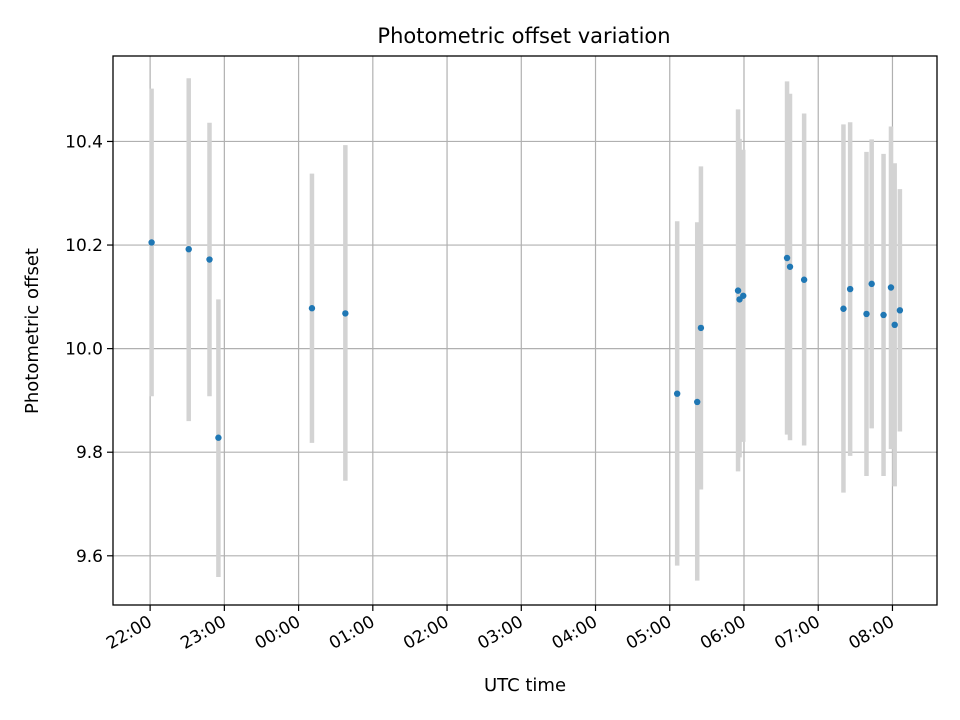 The height and width of the screenshot is (720, 960). Describe the element at coordinates (352, 633) in the screenshot. I see `x-tick-label: 01:00` at that location.